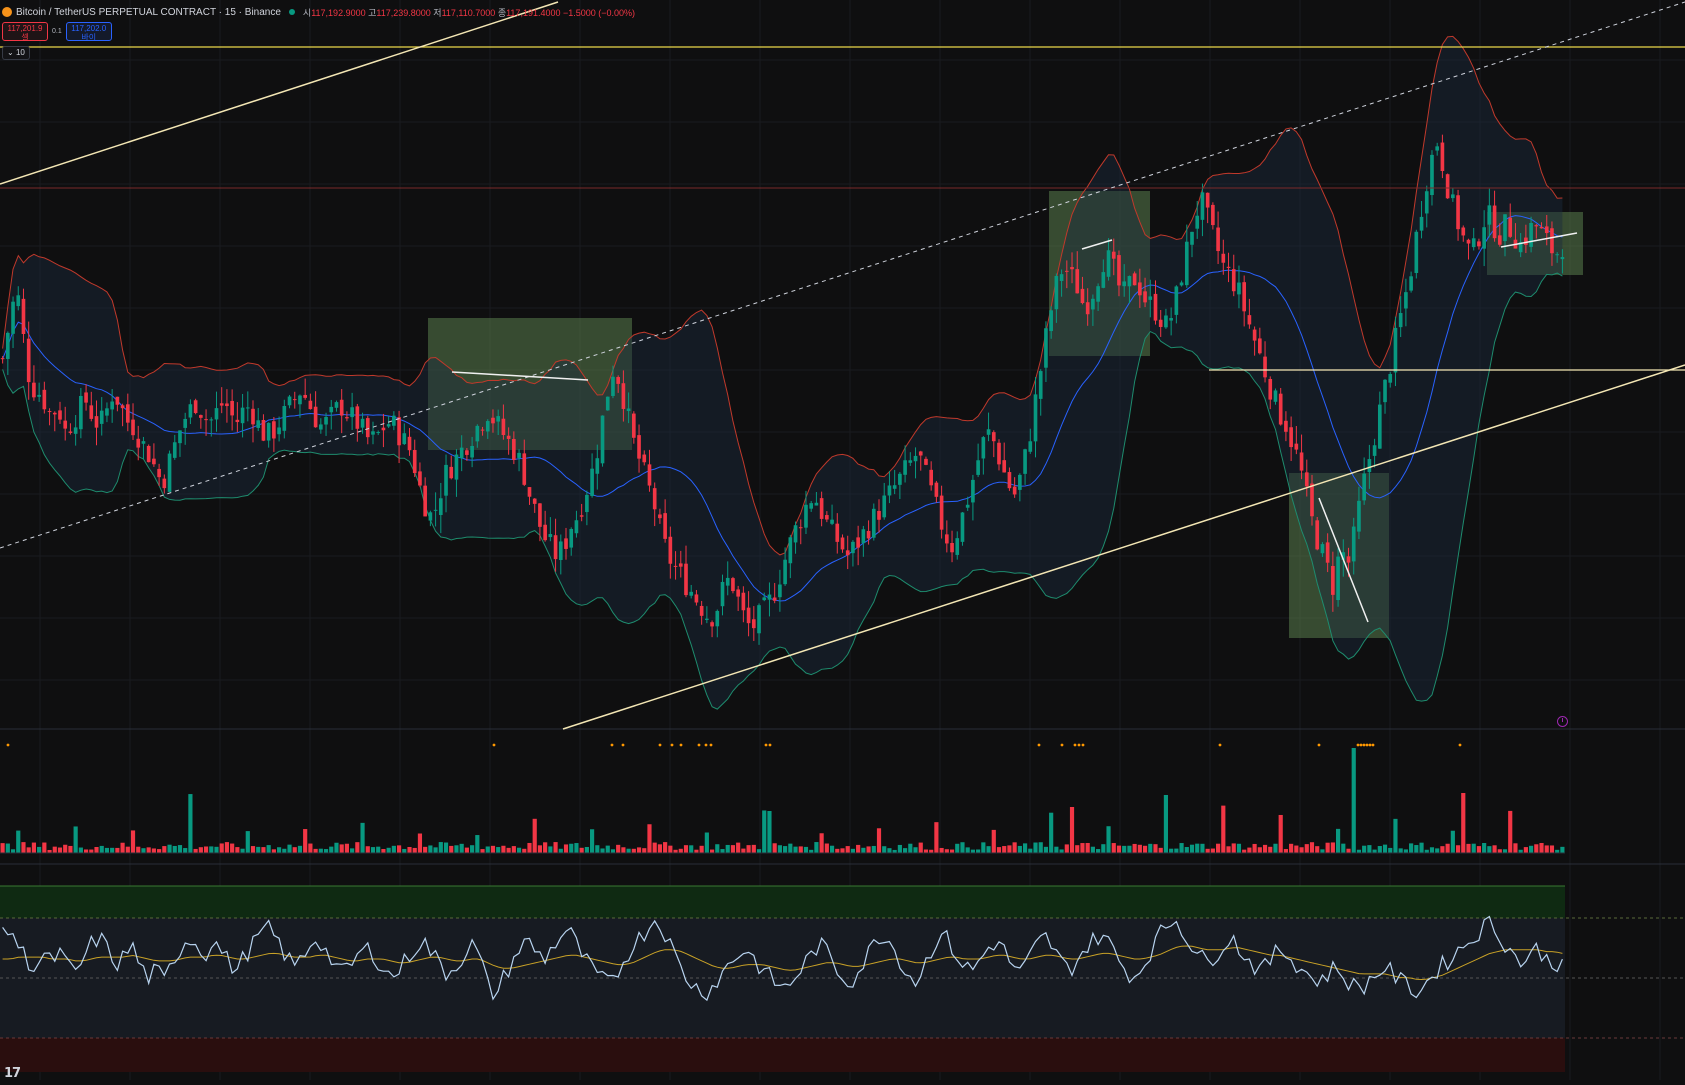 This screenshot has height=1085, width=1685. I want to click on open-label: 시, so click(307, 12).